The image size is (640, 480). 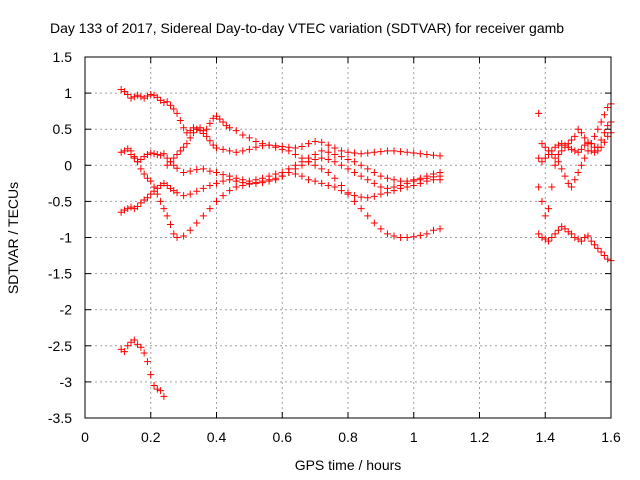 I want to click on x-tick-label: 0.4, so click(x=217, y=437).